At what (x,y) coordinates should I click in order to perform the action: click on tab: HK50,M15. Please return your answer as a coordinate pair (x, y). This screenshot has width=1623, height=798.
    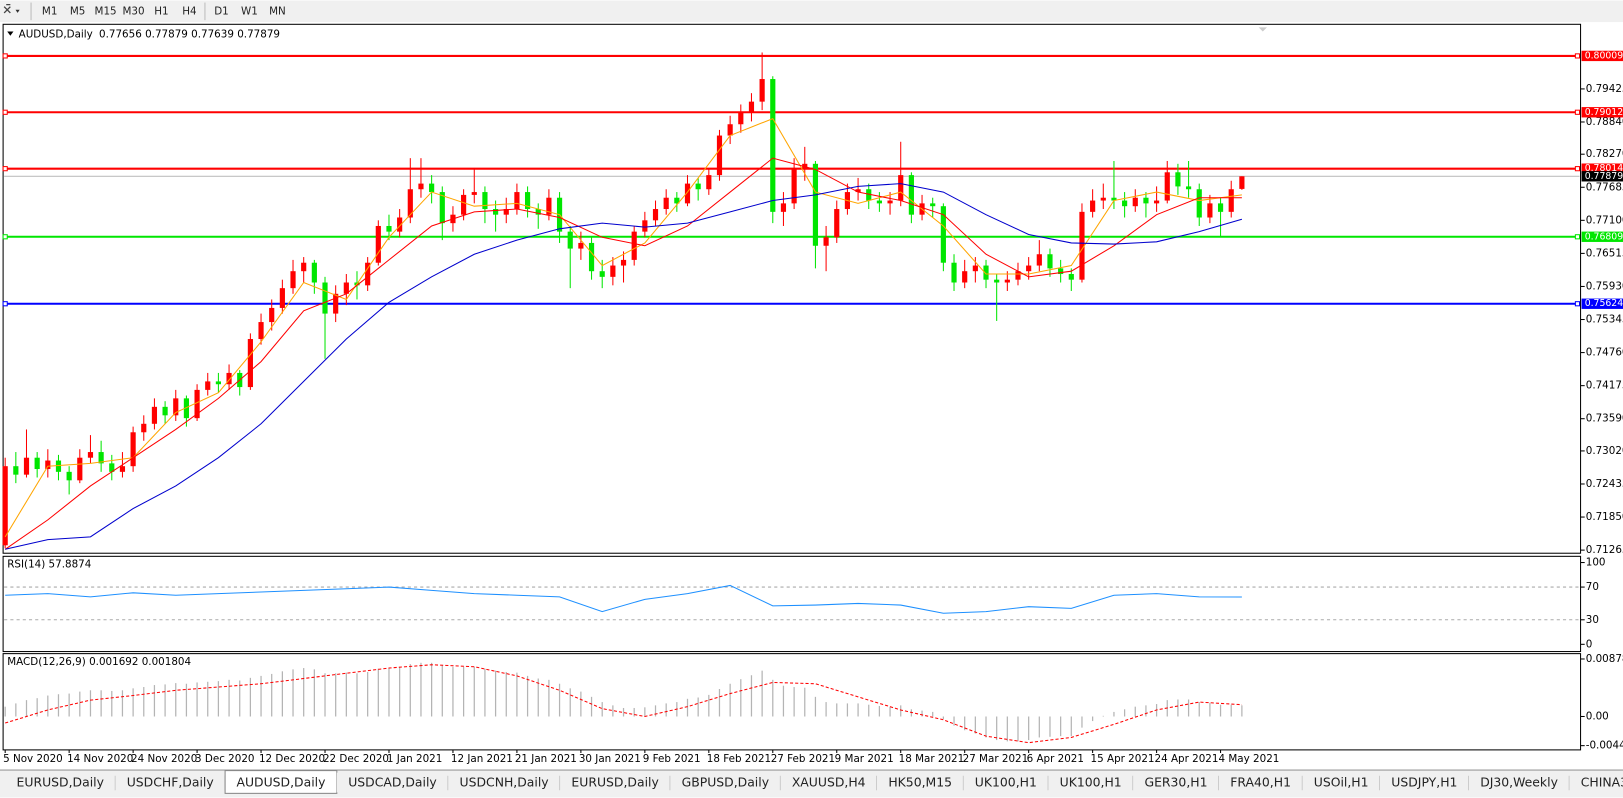
    Looking at the image, I should click on (920, 782).